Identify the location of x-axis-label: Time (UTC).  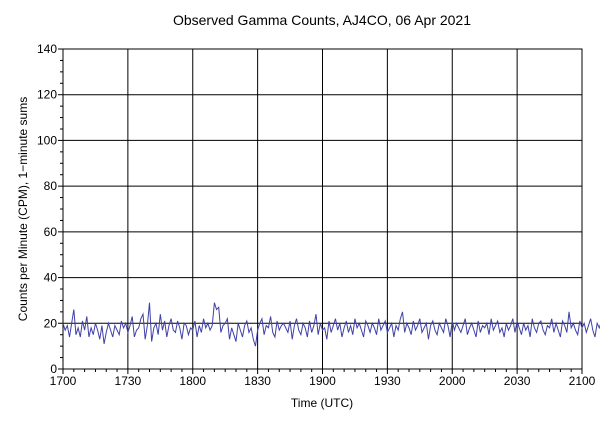
(322, 403).